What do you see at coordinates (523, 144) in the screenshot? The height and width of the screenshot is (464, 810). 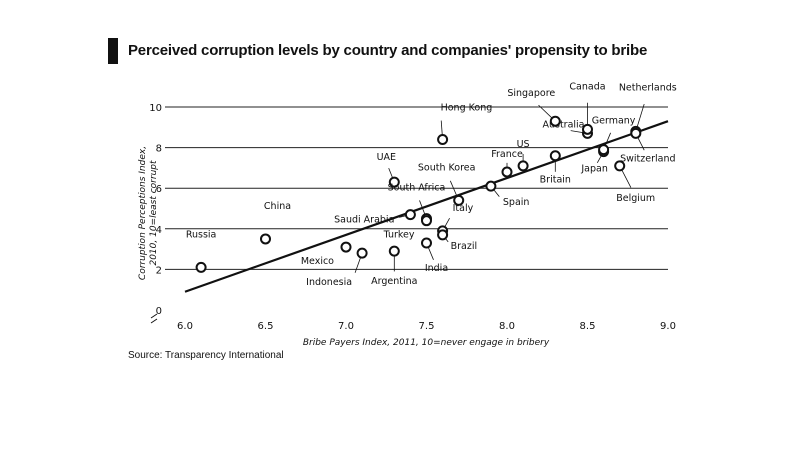 I see `point-label: US` at bounding box center [523, 144].